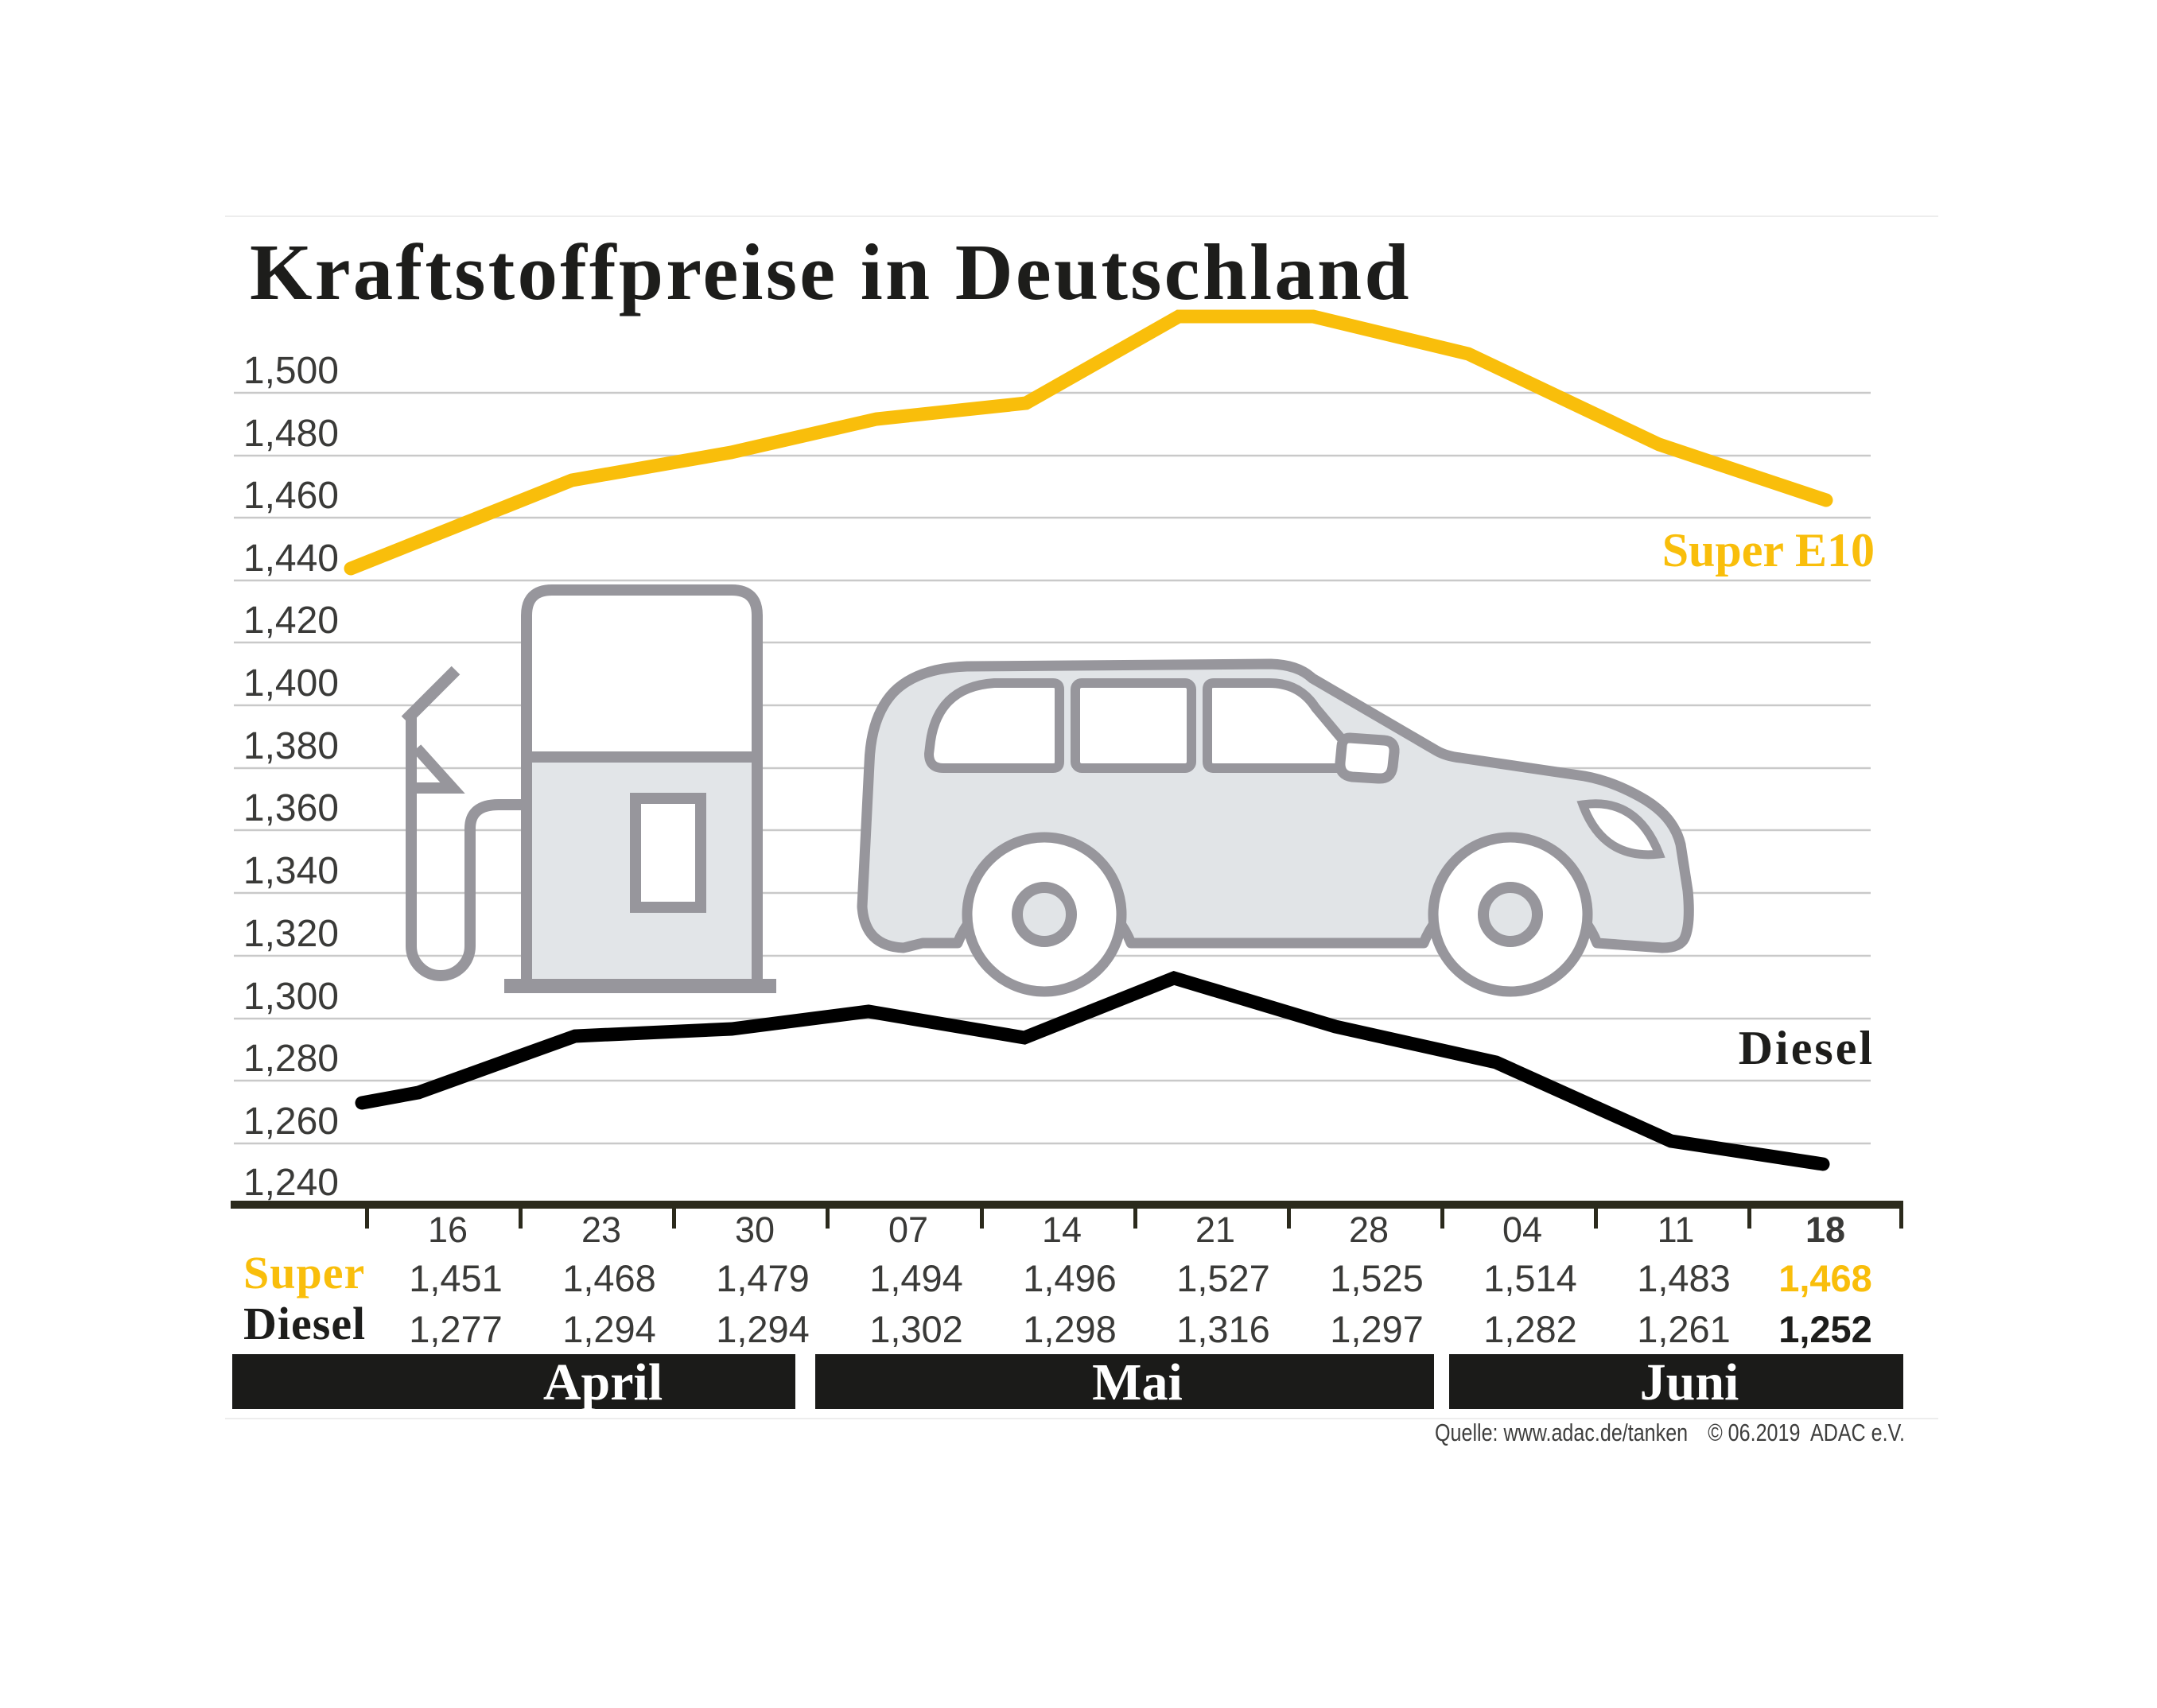 This screenshot has height=1708, width=2157. I want to click on svg-text: 1,316, so click(1223, 1329).